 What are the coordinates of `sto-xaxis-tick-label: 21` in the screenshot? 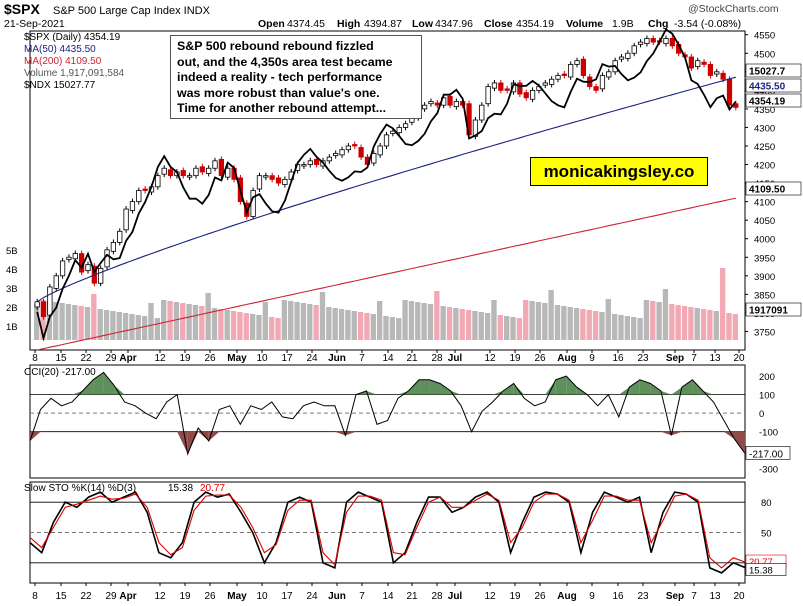 It's located at (412, 596).